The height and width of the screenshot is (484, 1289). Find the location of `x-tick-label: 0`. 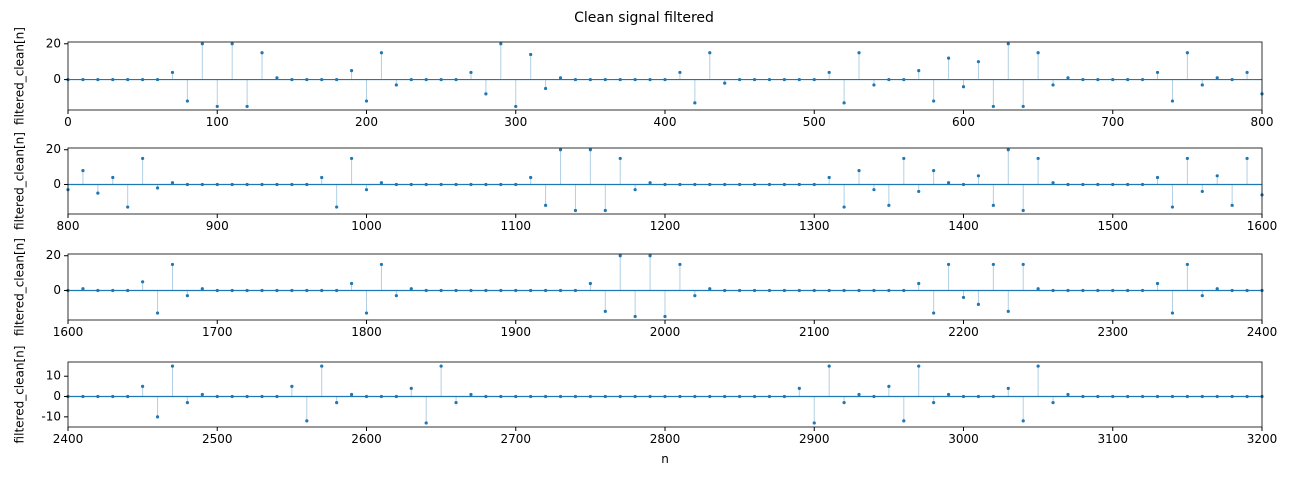

x-tick-label: 0 is located at coordinates (68, 122).